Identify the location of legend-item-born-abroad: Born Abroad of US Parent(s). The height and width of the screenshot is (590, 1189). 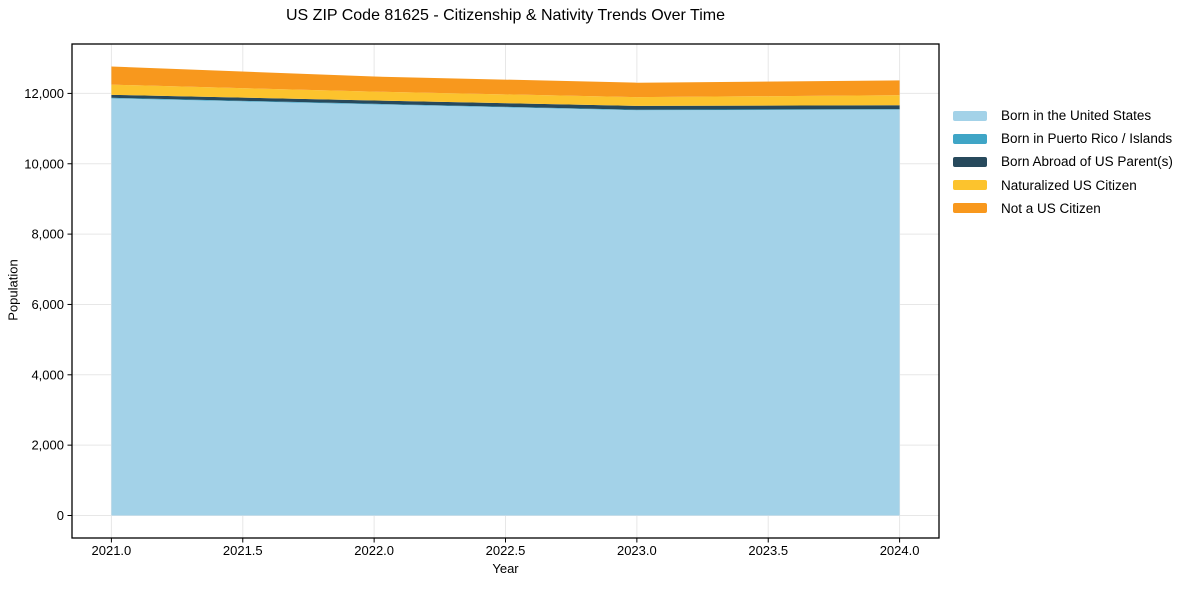
(1063, 161).